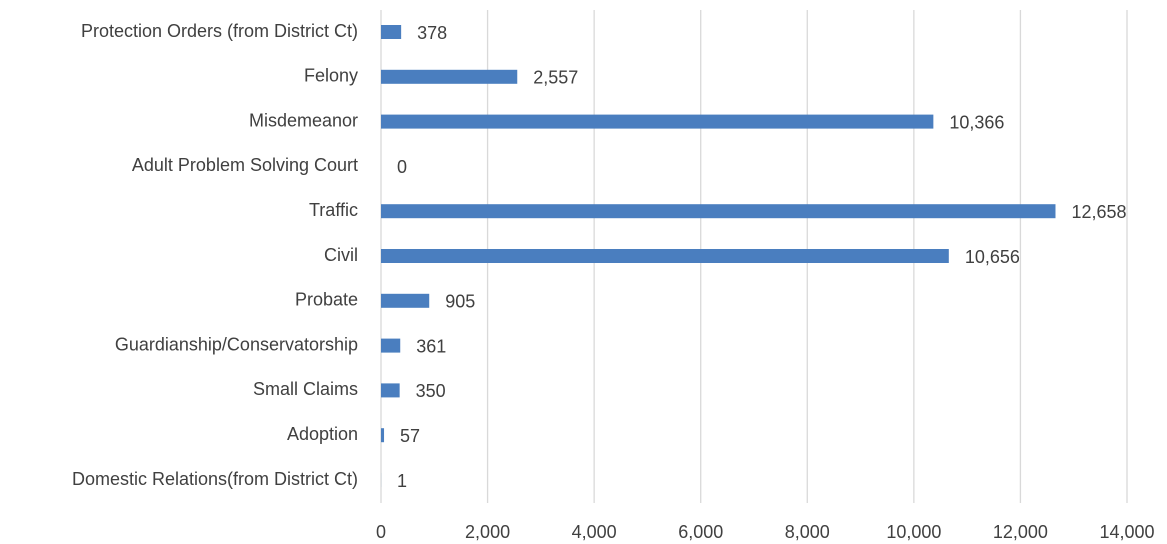 The height and width of the screenshot is (544, 1167). What do you see at coordinates (215, 479) in the screenshot?
I see `y-tick-label: Domestic Relations(from District Ct)` at bounding box center [215, 479].